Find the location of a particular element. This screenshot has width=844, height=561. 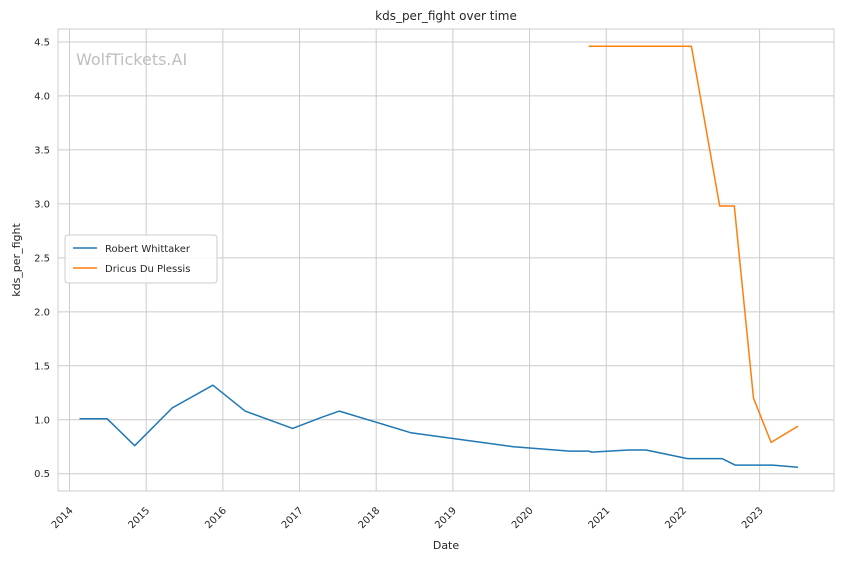

y-axis-label: kds_per_fight is located at coordinates (16, 260).